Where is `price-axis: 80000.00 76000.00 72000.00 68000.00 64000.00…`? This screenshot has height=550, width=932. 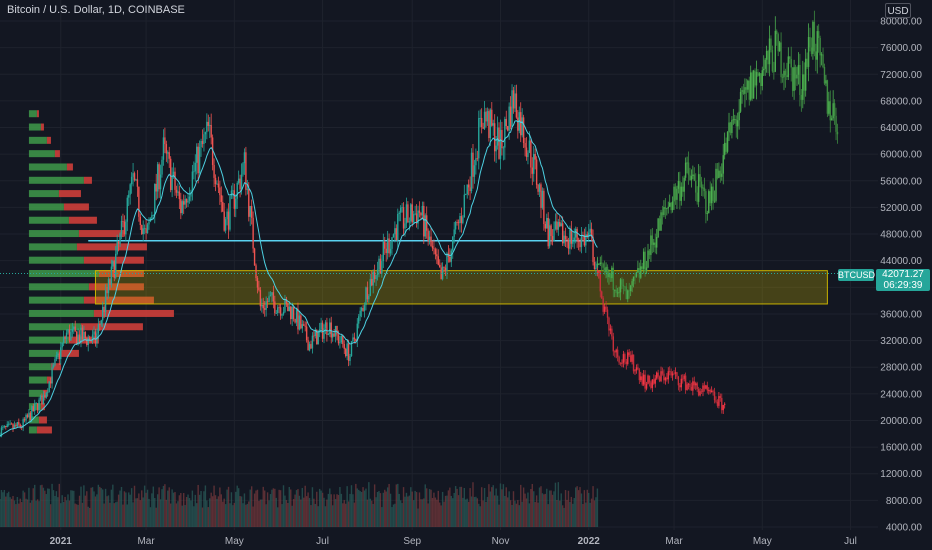
price-axis: 80000.00 76000.00 72000.00 68000.00 64000.00… is located at coordinates (901, 275).